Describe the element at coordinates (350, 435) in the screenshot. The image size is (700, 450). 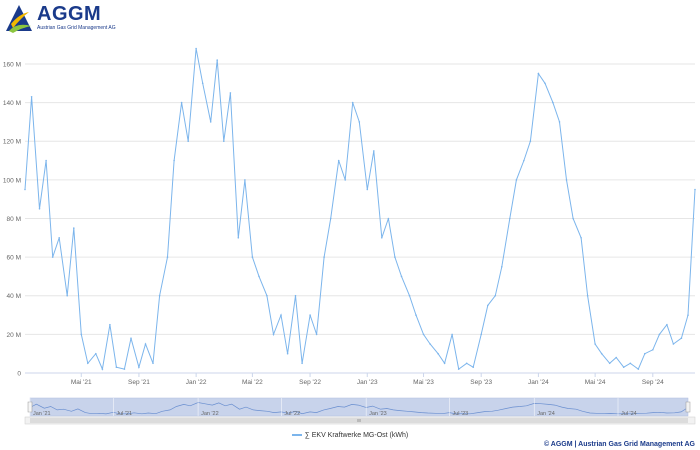
I see `legend: ∑ EKV Kraftwerke MG-Ost (kWh)` at that location.